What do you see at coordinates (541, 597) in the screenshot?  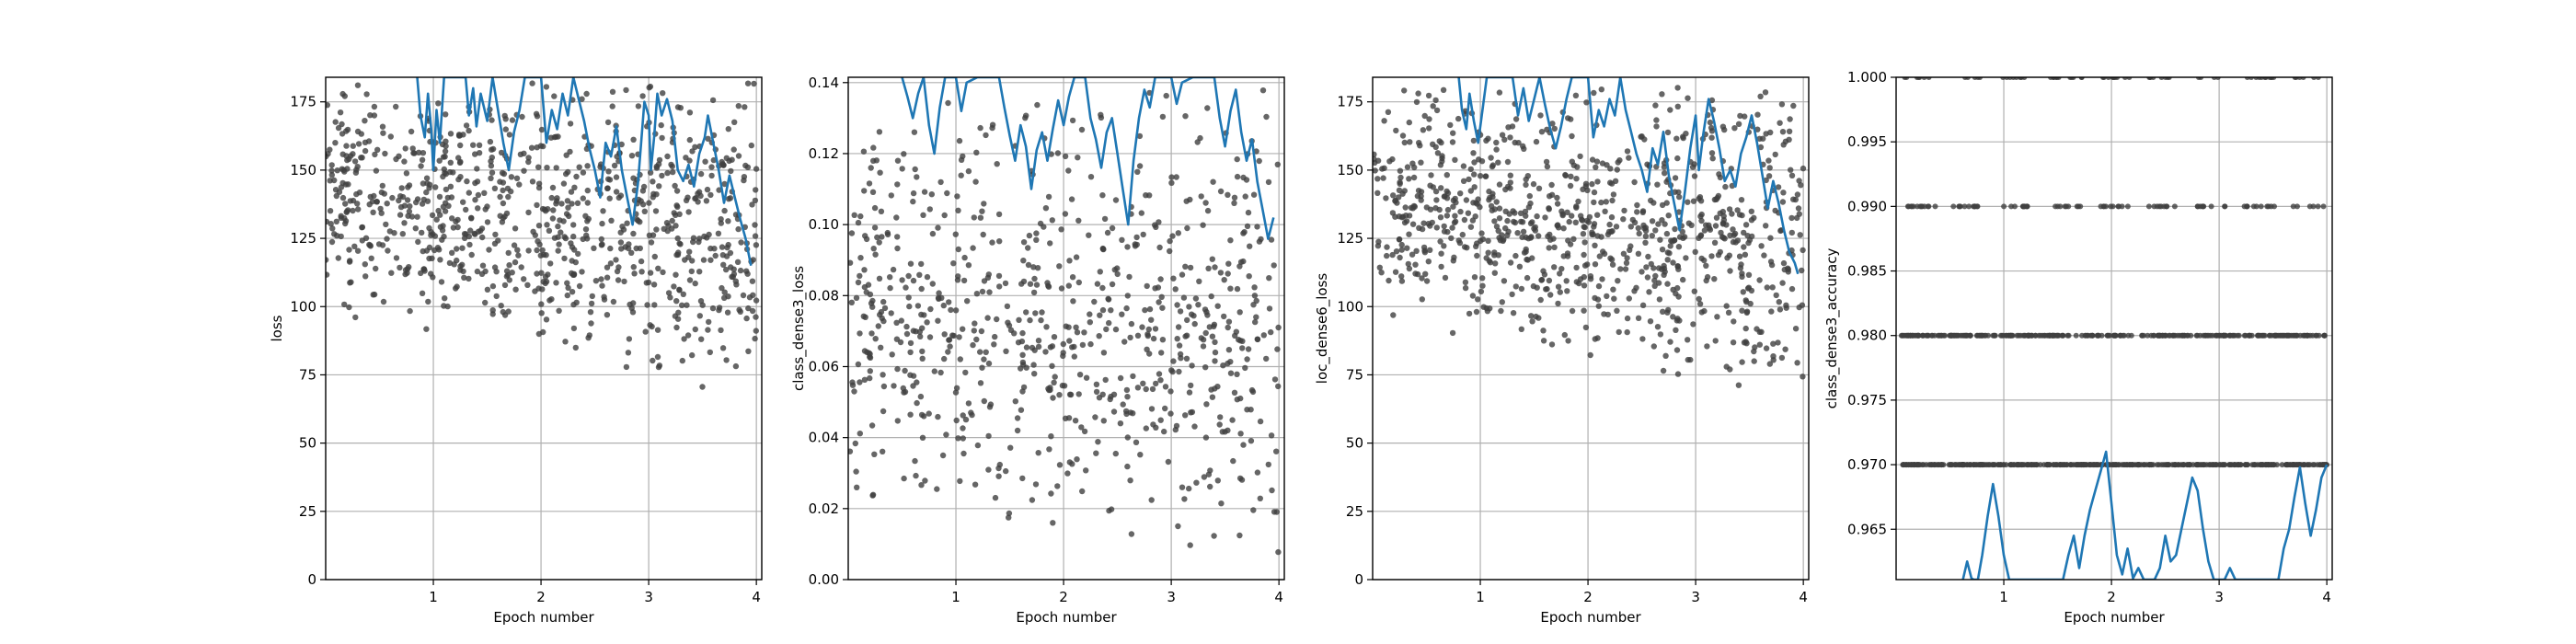 I see `x-tick-label: 2` at bounding box center [541, 597].